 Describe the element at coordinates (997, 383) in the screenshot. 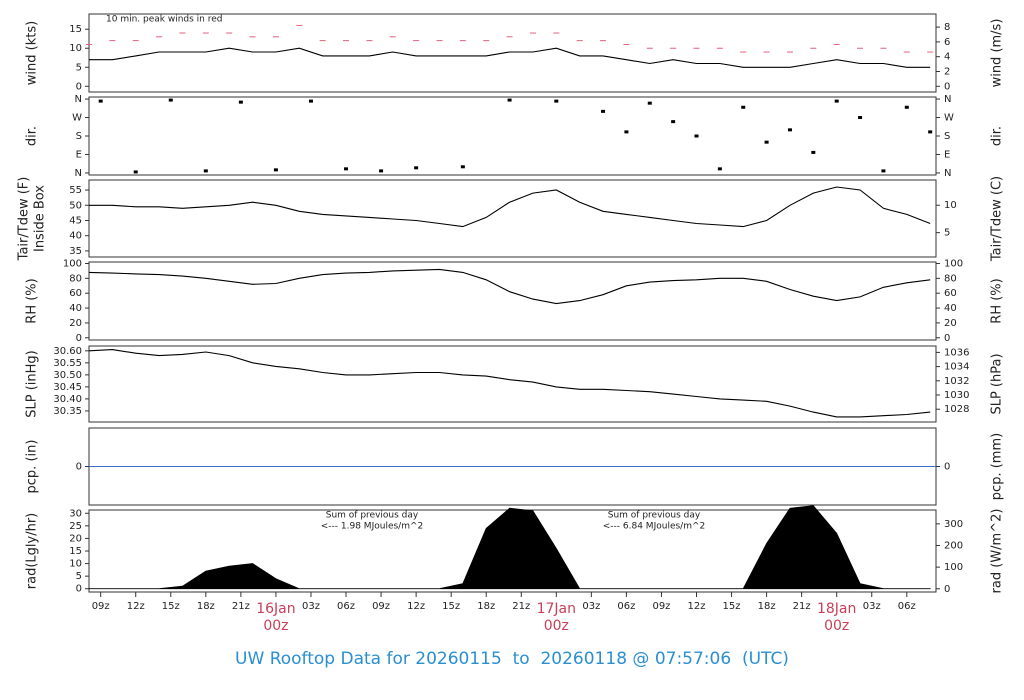

I see `y2-axis-label: SLP (hPa)` at that location.